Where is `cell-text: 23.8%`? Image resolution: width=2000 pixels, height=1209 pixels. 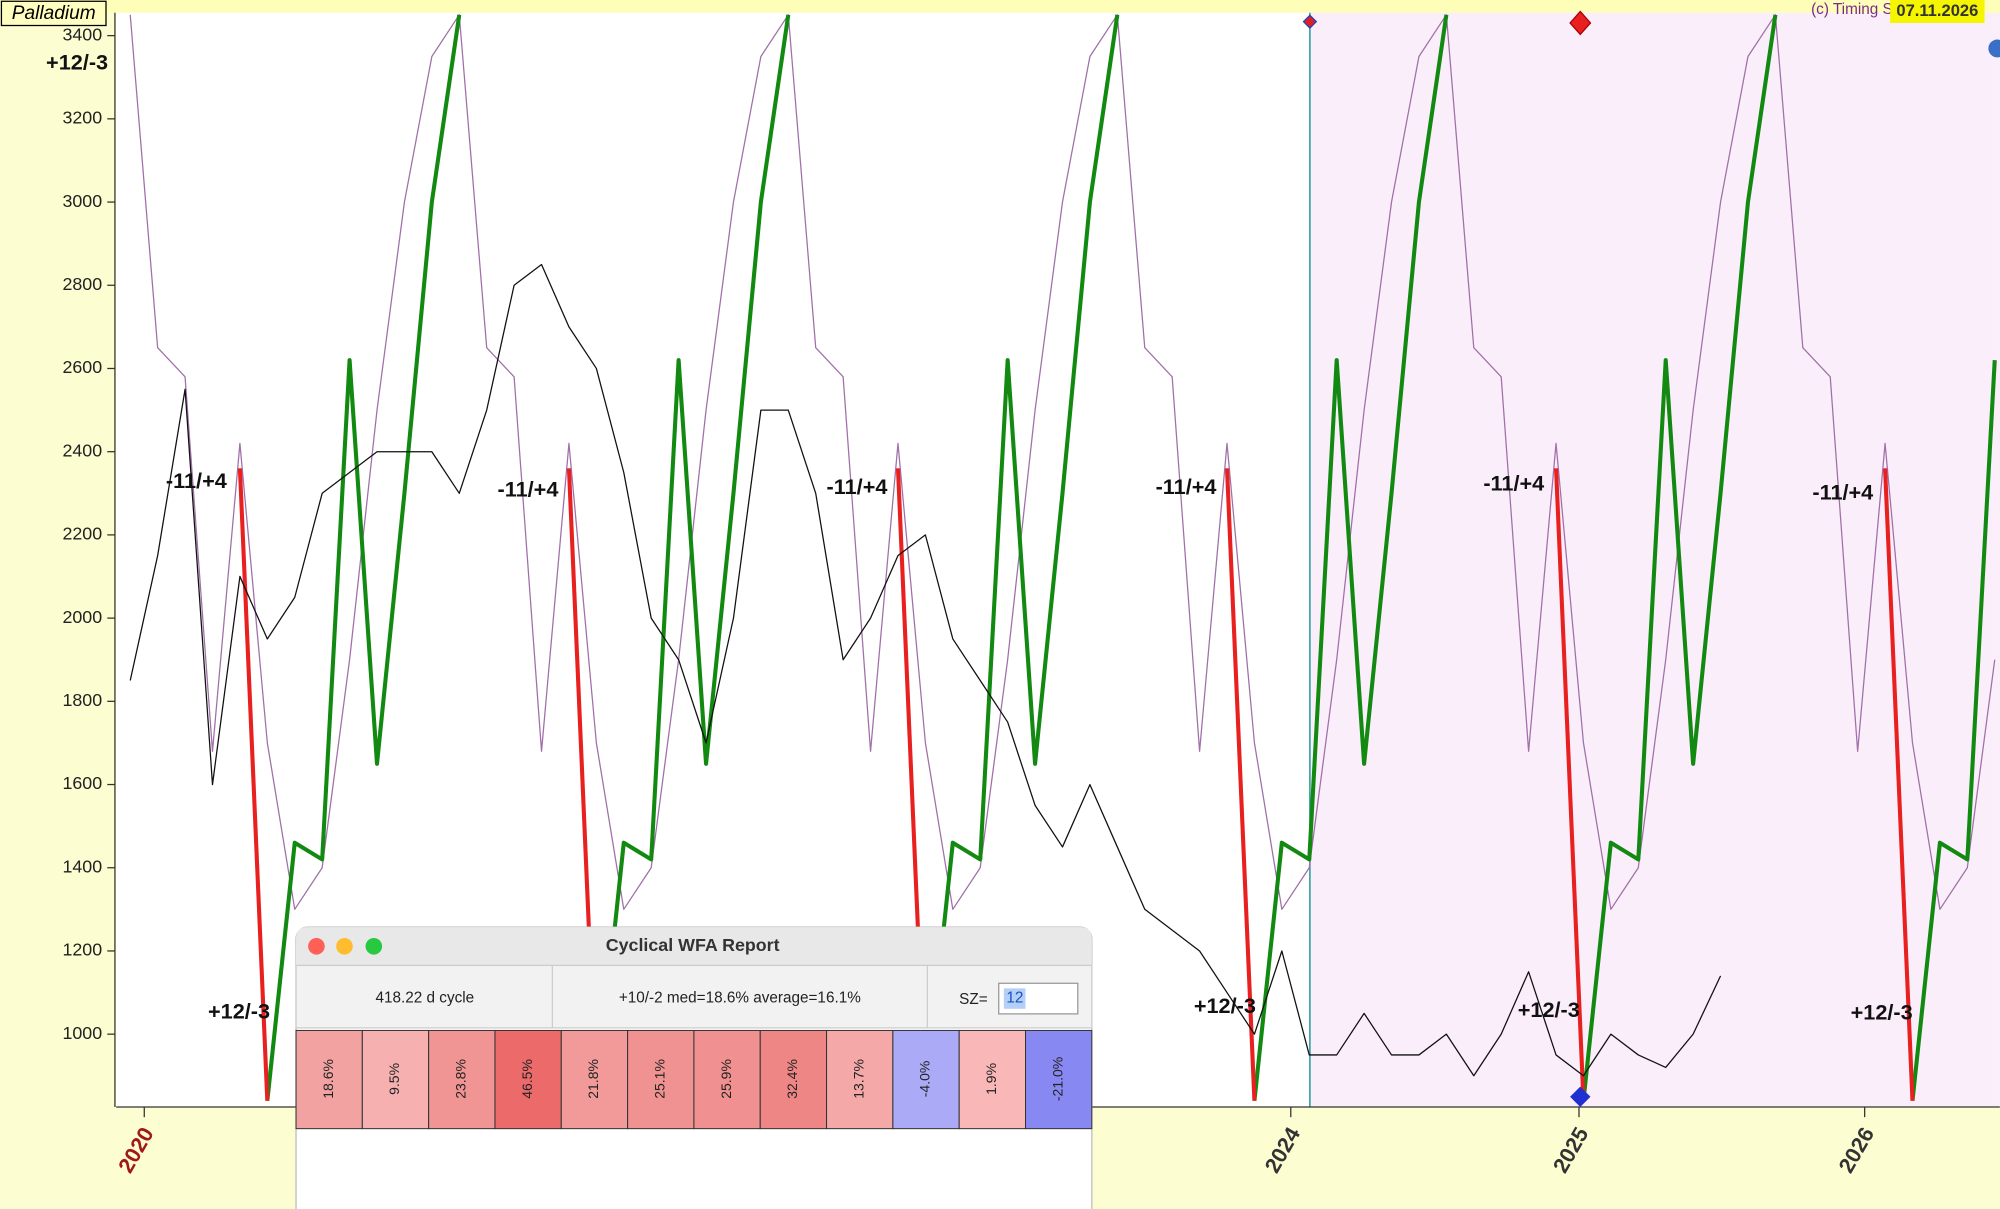
cell-text: 23.8% is located at coordinates (461, 1079).